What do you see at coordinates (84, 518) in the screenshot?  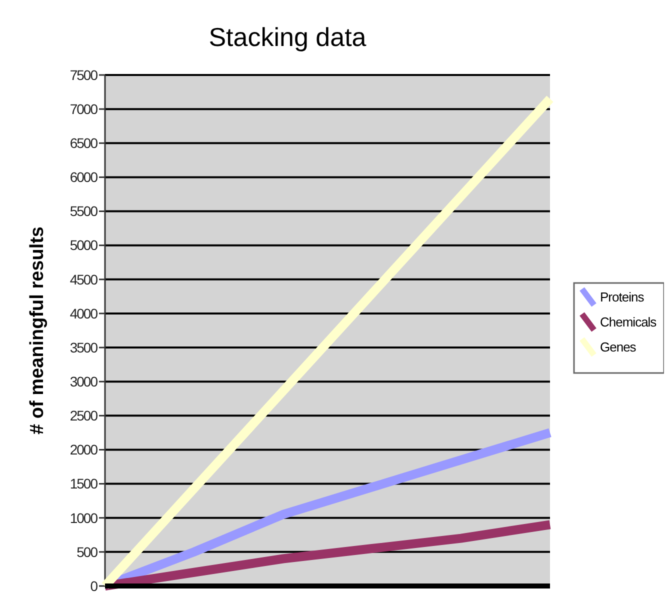 I see `y-tick-label: 1000` at bounding box center [84, 518].